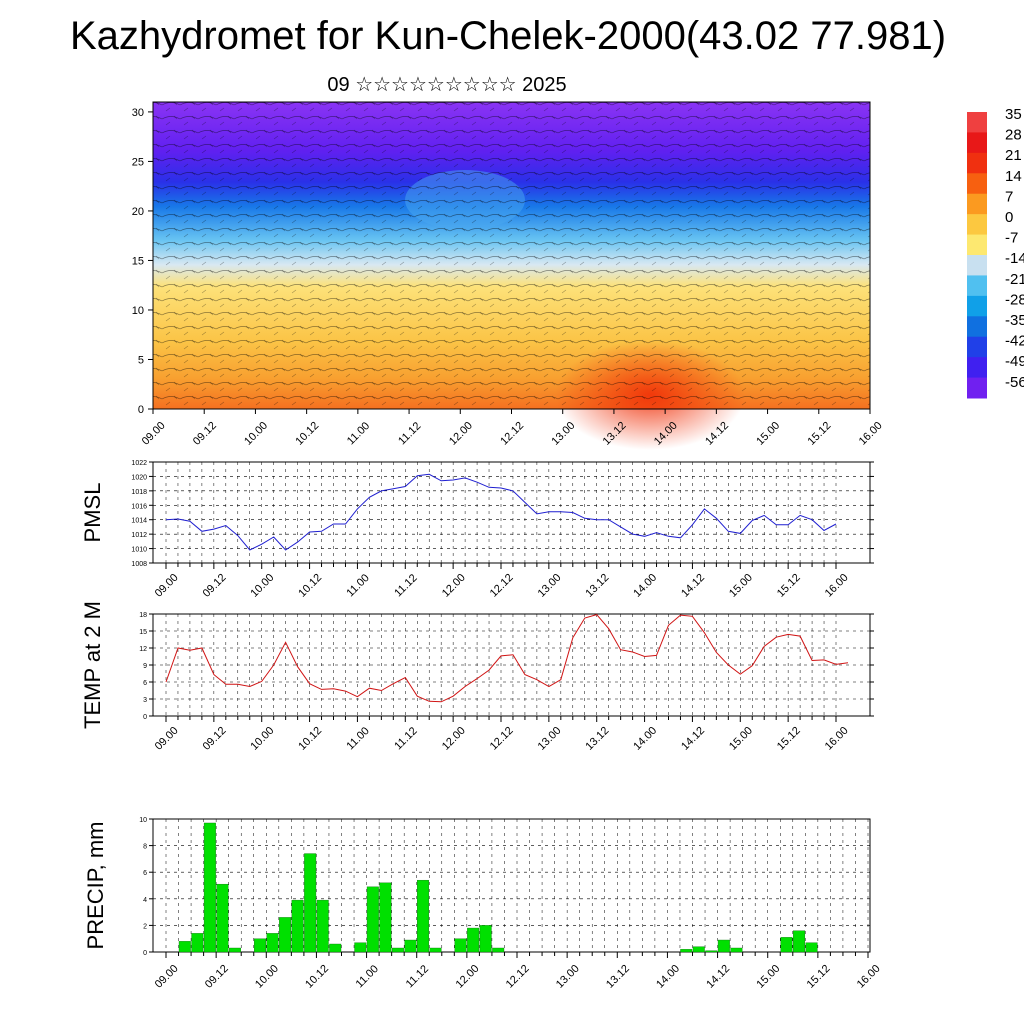 The height and width of the screenshot is (1024, 1024). What do you see at coordinates (143, 820) in the screenshot?
I see `y-tick-label: 10` at bounding box center [143, 820].